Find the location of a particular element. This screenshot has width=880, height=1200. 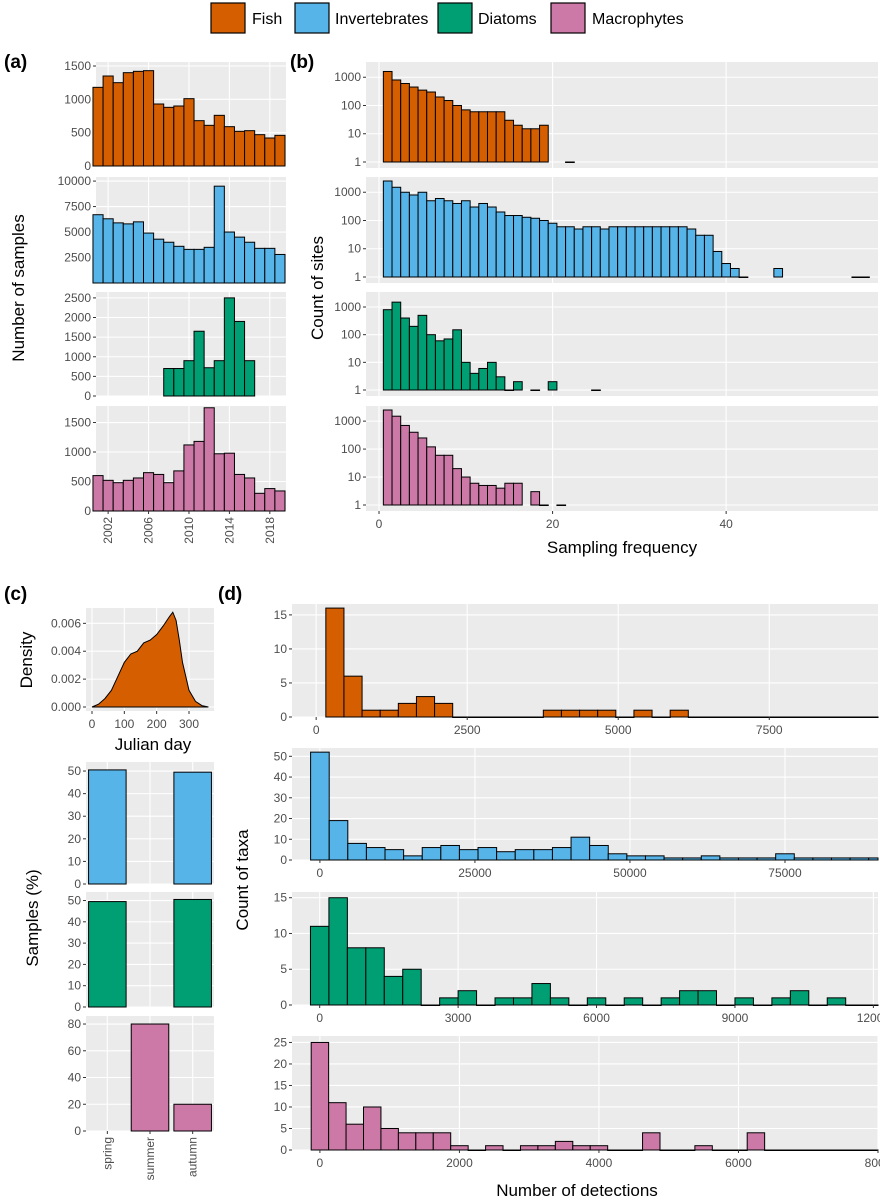

panel-b-diatoms-y-tick-label: 1000 is located at coordinates (347, 307).